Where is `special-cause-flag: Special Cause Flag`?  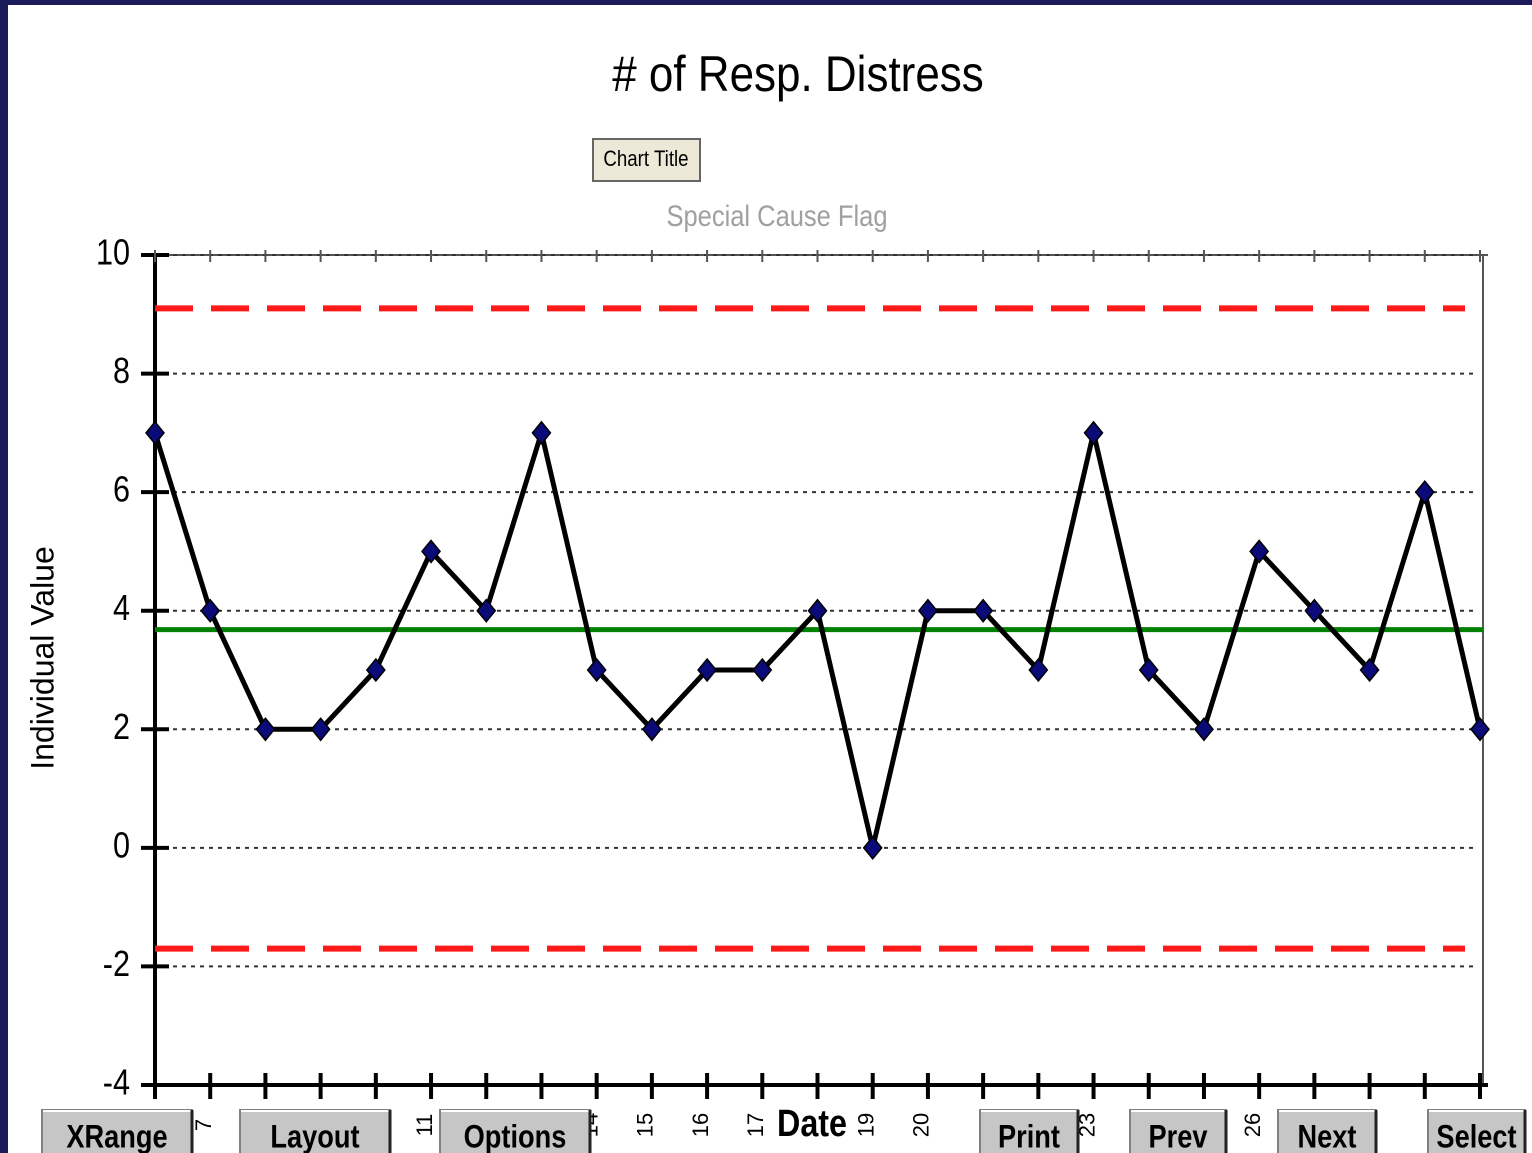
special-cause-flag: Special Cause Flag is located at coordinates (776, 215).